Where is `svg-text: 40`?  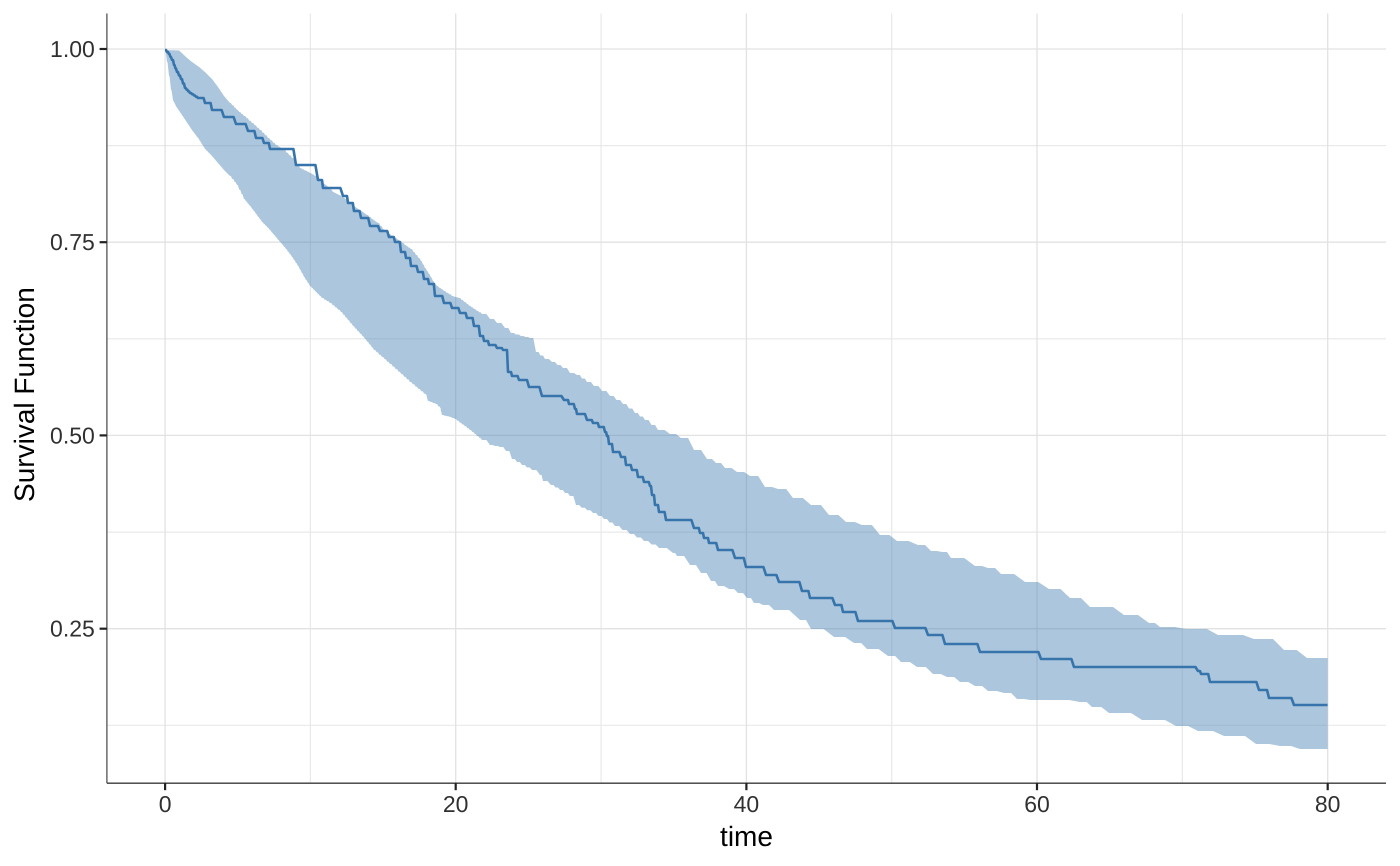
svg-text: 40 is located at coordinates (747, 804).